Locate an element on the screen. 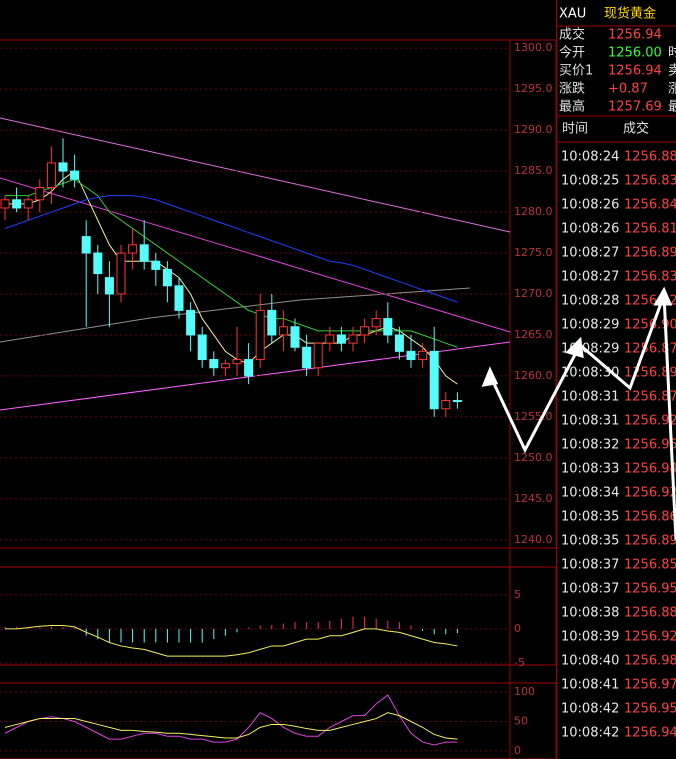 This screenshot has height=759, width=676. trade-time: 10:08:34 is located at coordinates (590, 493).